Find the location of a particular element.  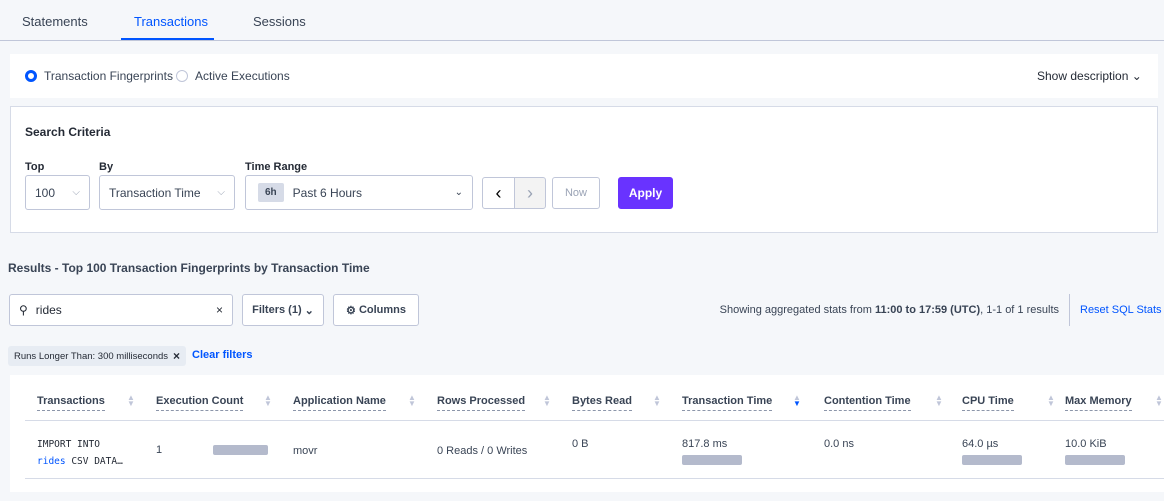

columns-button: ⚙ Columns is located at coordinates (376, 310).